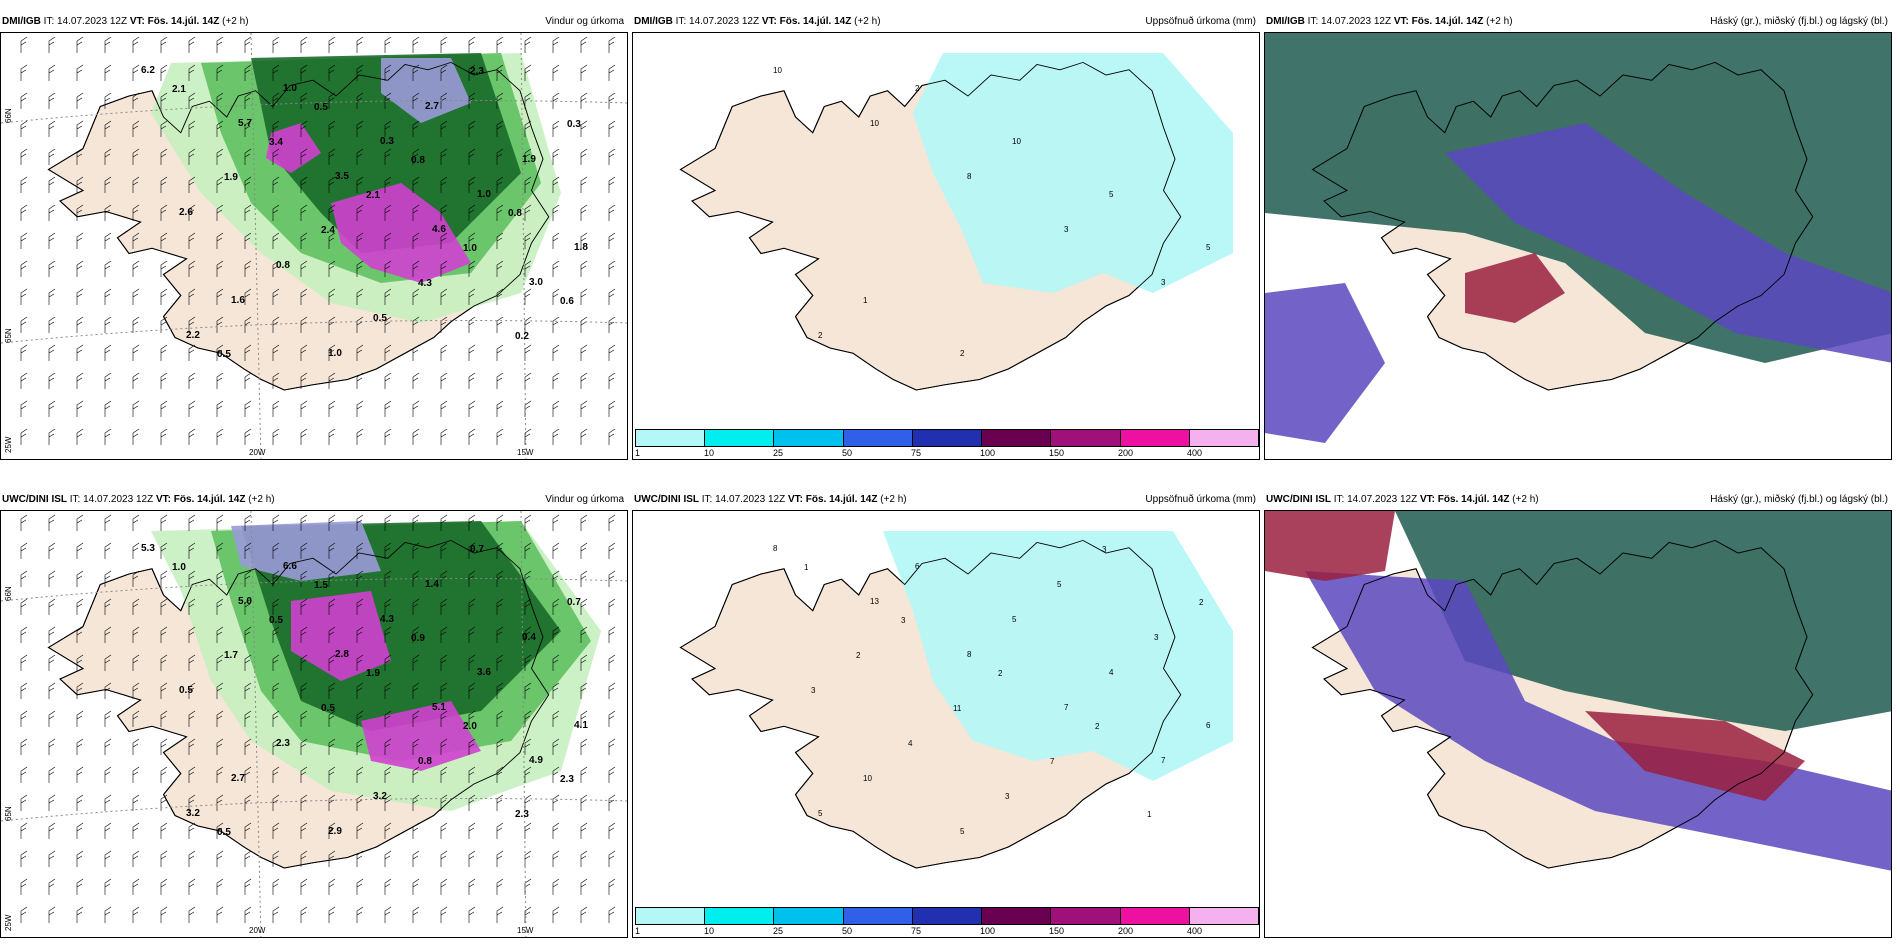  Describe the element at coordinates (298, 704) in the screenshot. I see `coastline` at that location.